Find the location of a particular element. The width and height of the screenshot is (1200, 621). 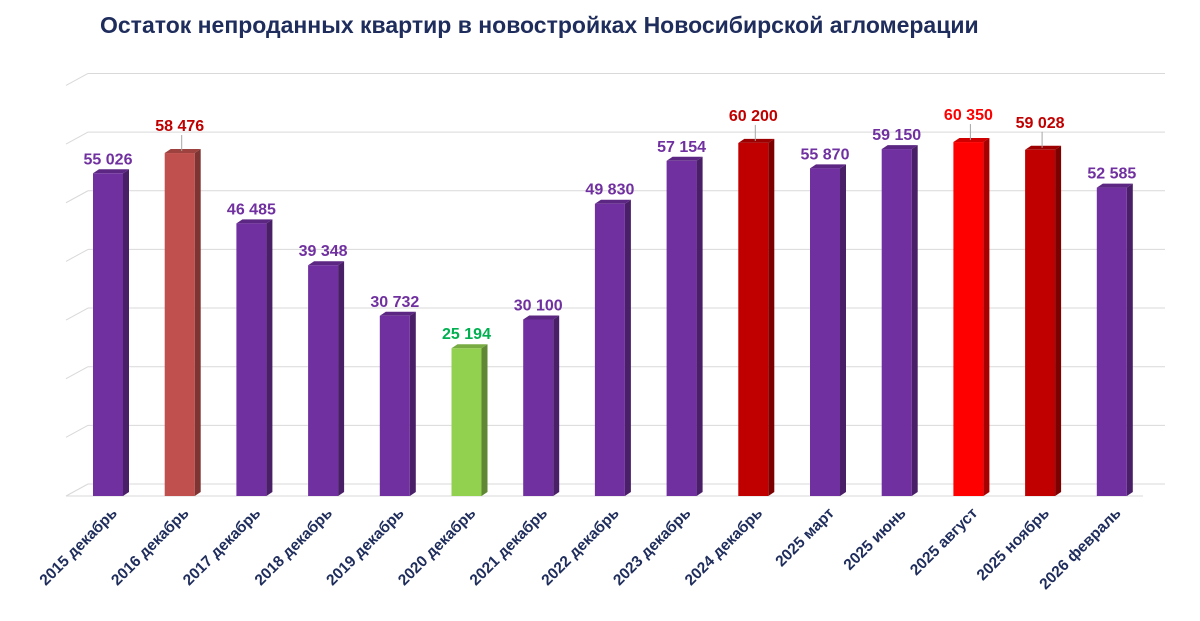

data-label: 55 026 is located at coordinates (108, 159).